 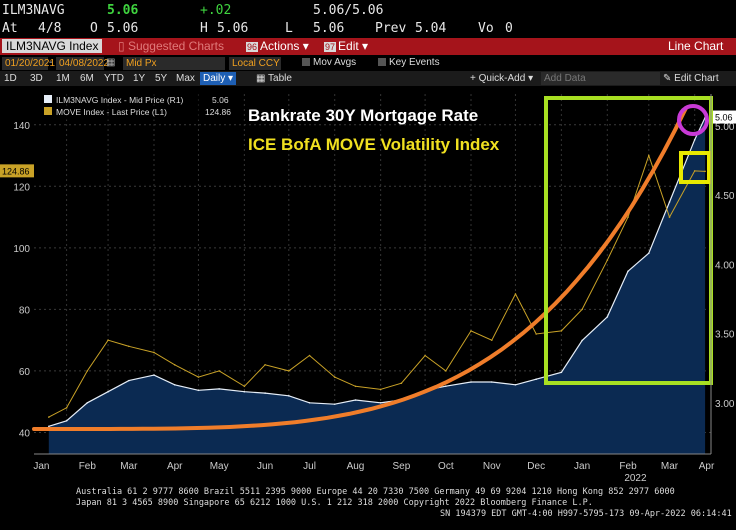 I want to click on table-button: ▦ Table, so click(x=274, y=78).